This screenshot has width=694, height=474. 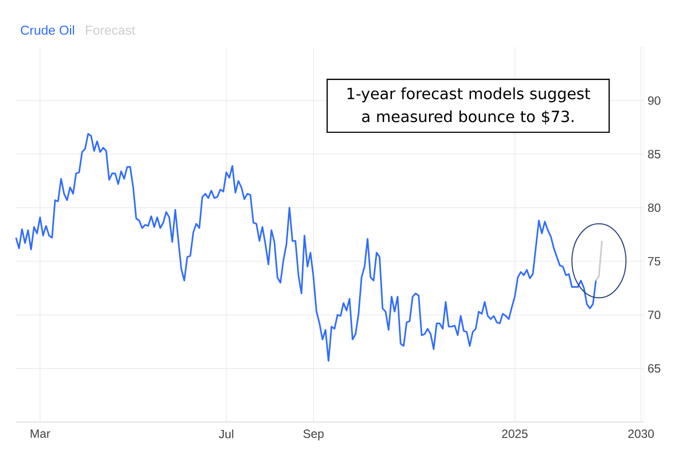 I want to click on x-tick-label: 2025, so click(x=515, y=434).